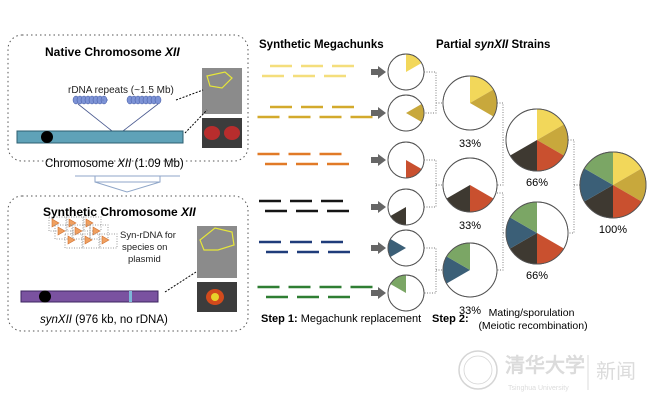 The height and width of the screenshot is (400, 650). Describe the element at coordinates (119, 212) in the screenshot. I see `synthetic-panel-title: Synthetic Chromosome XII` at that location.